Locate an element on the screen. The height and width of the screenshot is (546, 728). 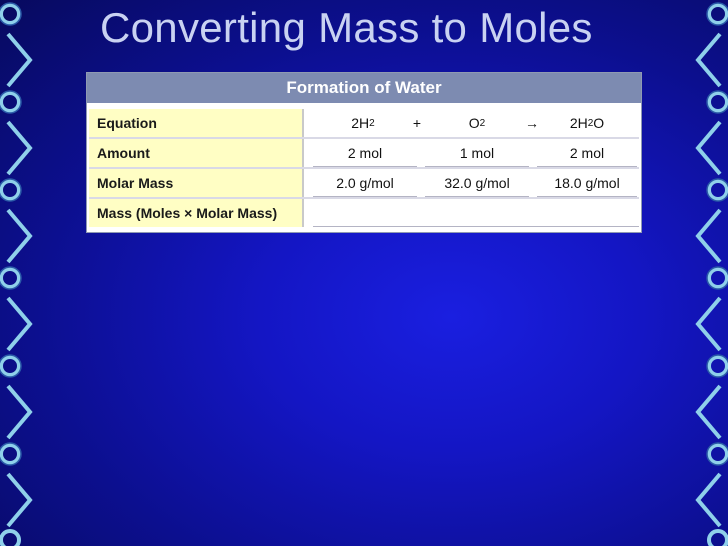
reactant2-sub: 2 is located at coordinates (482, 123).